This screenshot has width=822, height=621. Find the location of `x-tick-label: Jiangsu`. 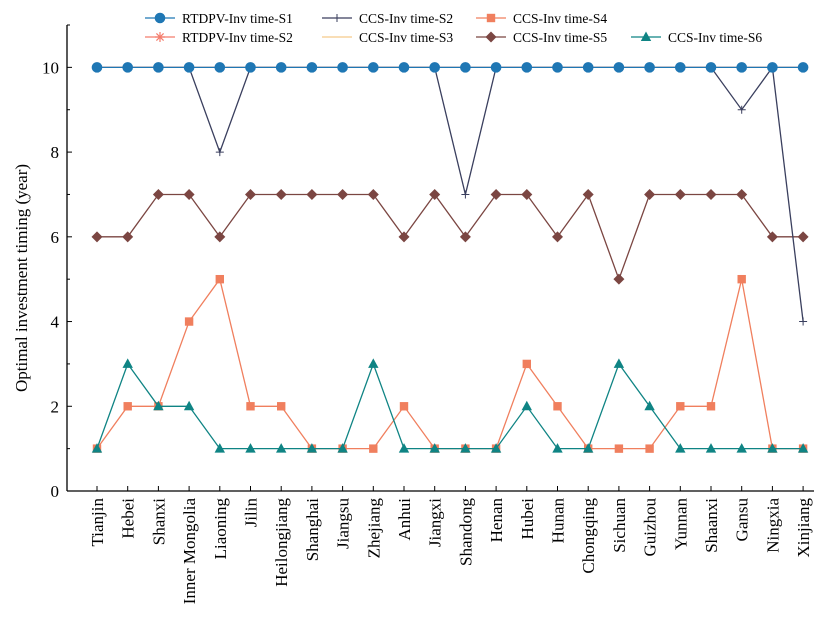

x-tick-label: Jiangsu is located at coordinates (343, 524).